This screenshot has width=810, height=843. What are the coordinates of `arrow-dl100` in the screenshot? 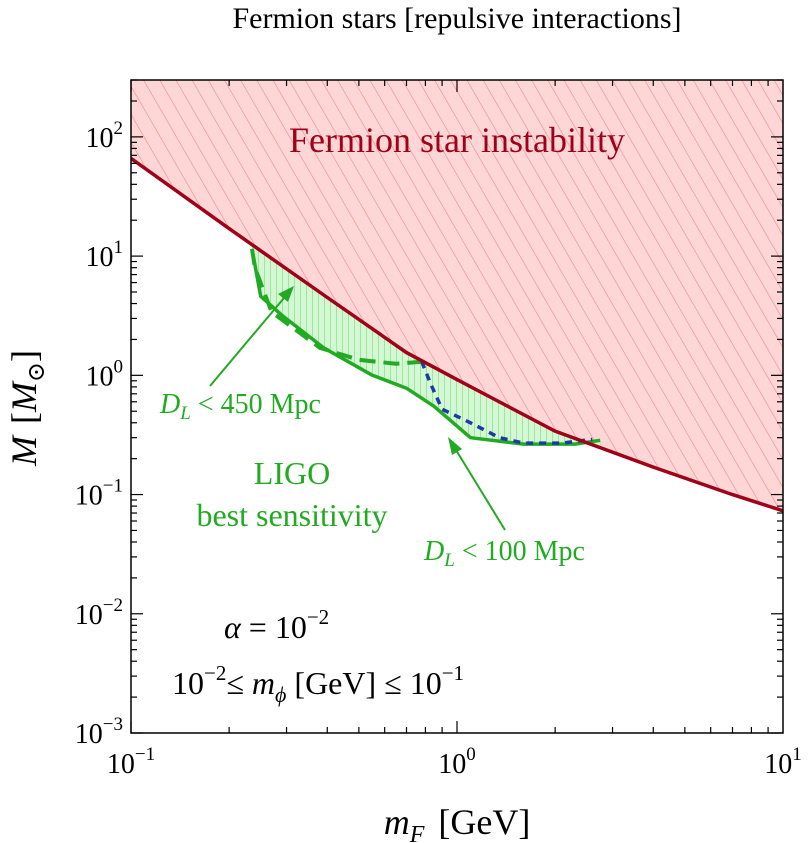 It's located at (477, 484).